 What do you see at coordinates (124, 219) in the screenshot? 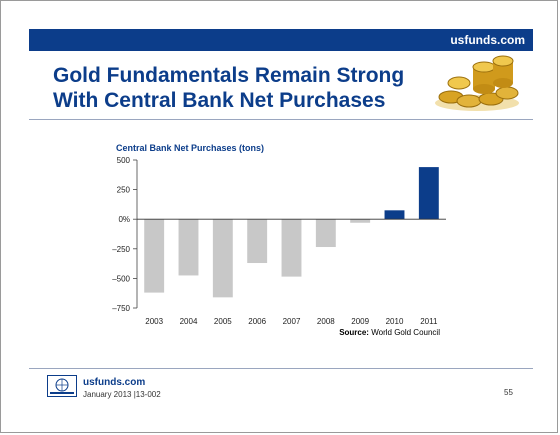
I see `y-tick-label: 0%` at bounding box center [124, 219].